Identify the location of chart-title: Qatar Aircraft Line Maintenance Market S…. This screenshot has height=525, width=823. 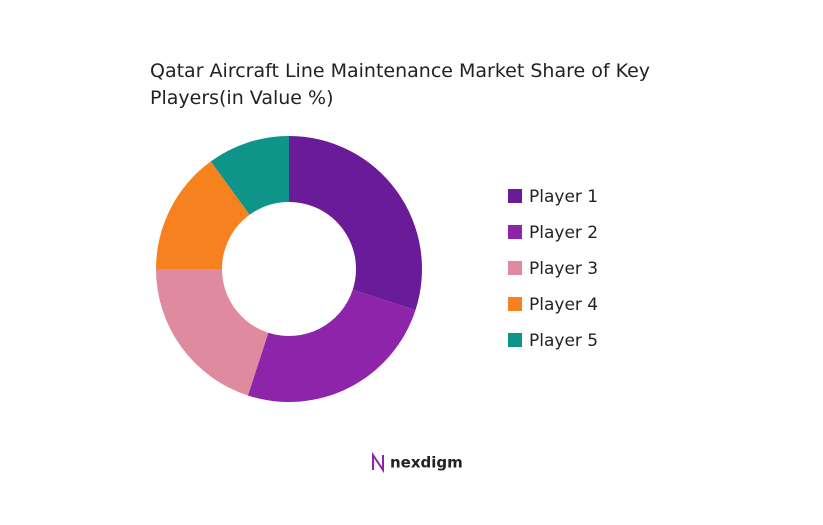
(400, 84).